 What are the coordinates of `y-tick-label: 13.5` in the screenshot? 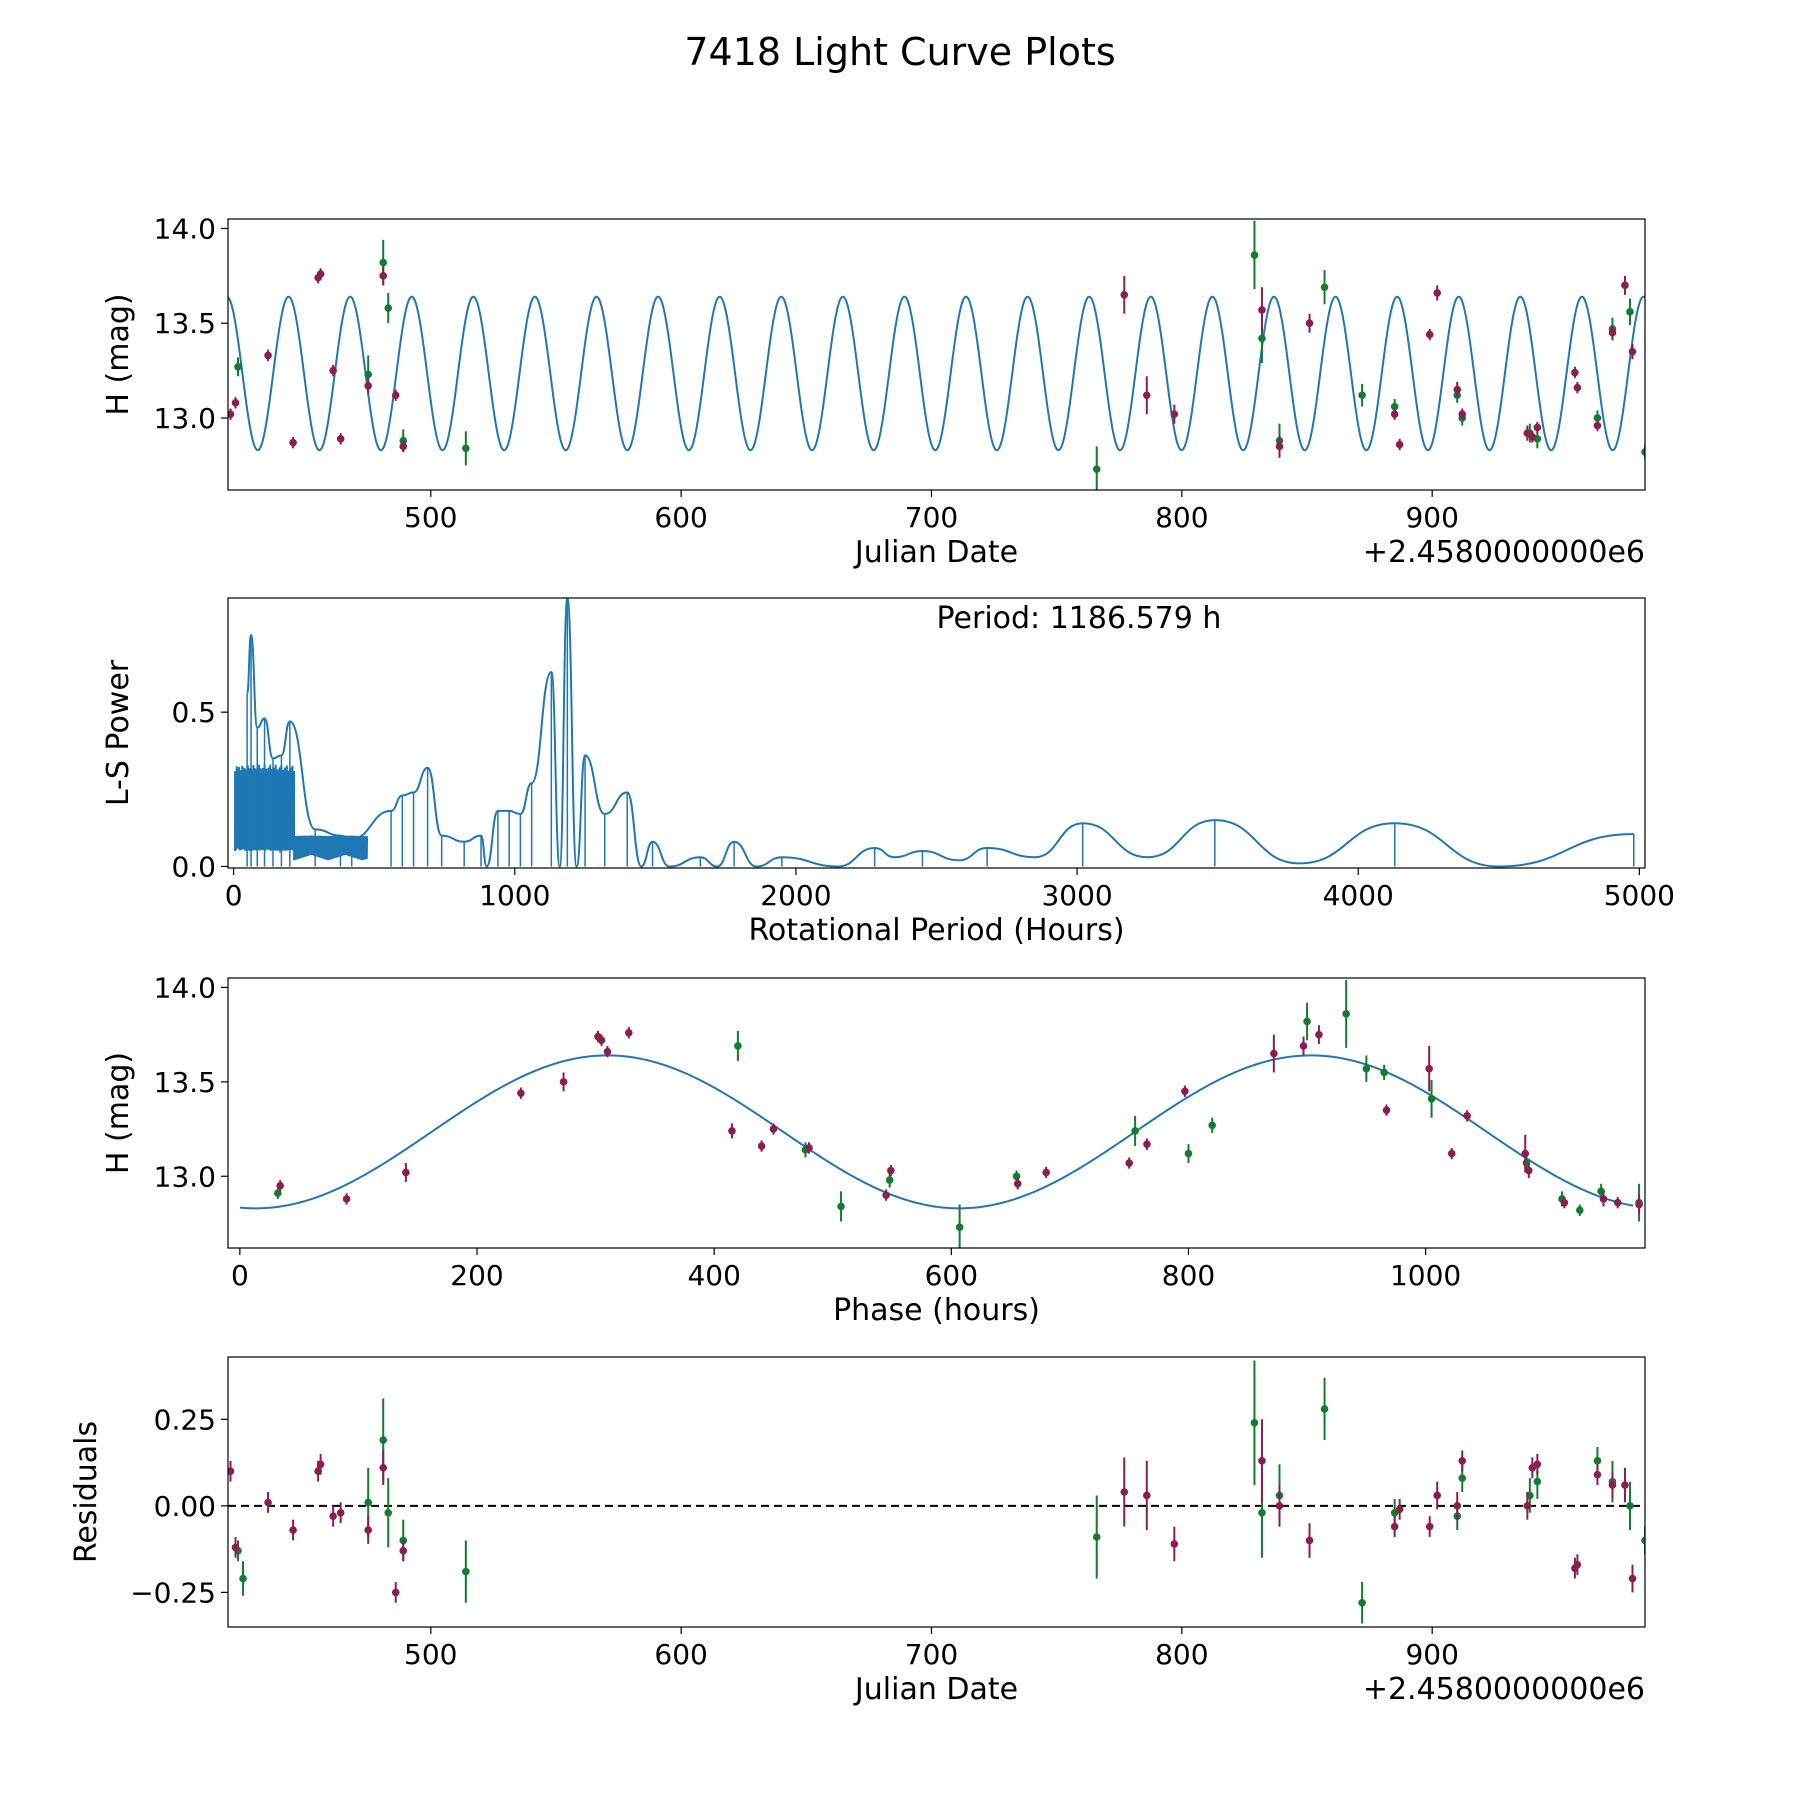 It's located at (185, 323).